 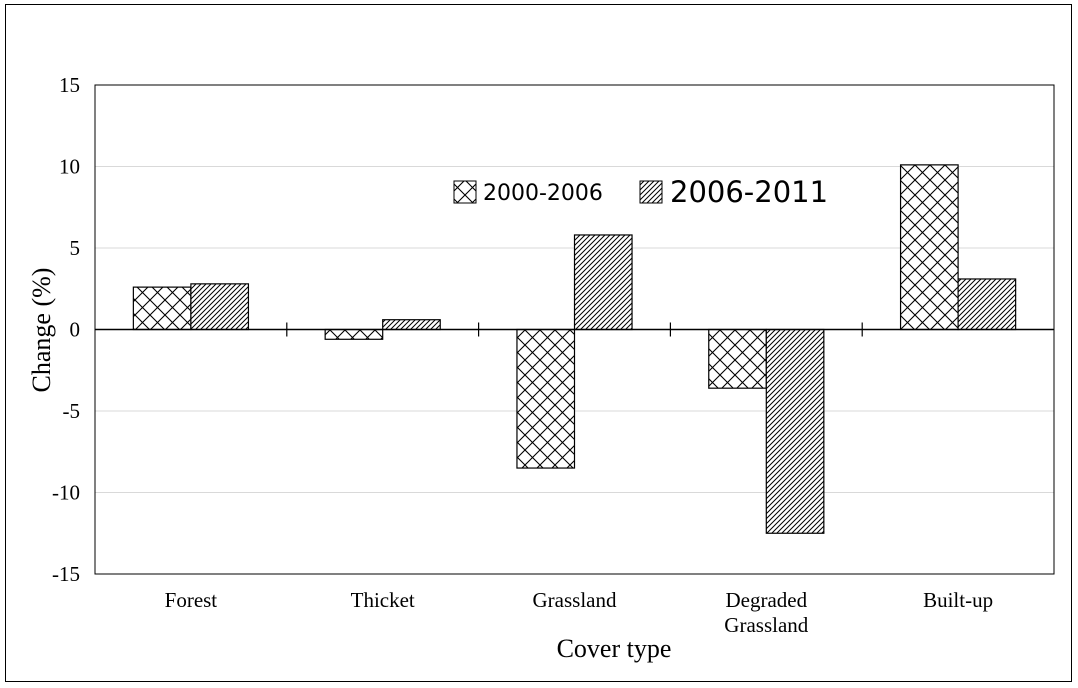 I want to click on y-tick-label: 0, so click(x=75, y=330).